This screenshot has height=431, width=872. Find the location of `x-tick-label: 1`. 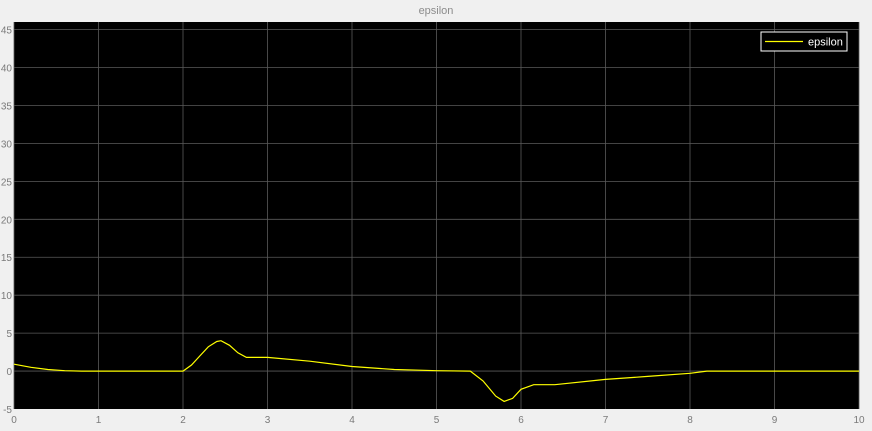

x-tick-label: 1 is located at coordinates (99, 420).